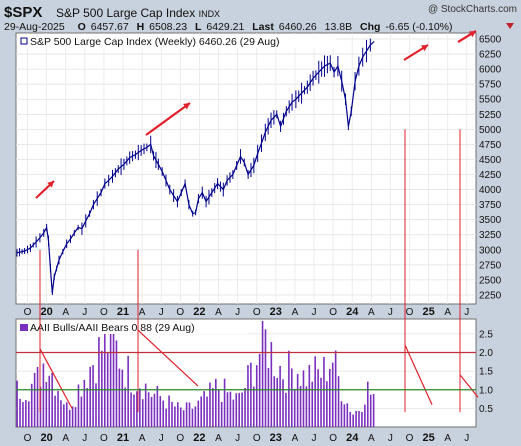 This screenshot has height=446, width=521. Describe the element at coordinates (490, 70) in the screenshot. I see `price-y-tick: 6000` at that location.